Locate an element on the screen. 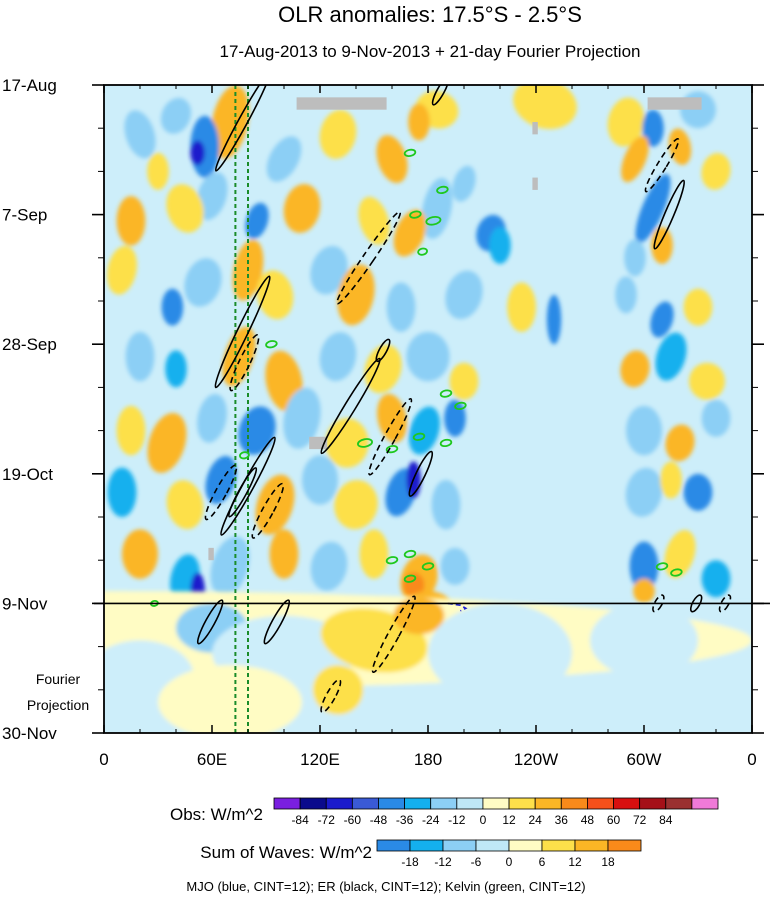 The image size is (772, 904). colorbar-tick-label: 84 is located at coordinates (666, 820).